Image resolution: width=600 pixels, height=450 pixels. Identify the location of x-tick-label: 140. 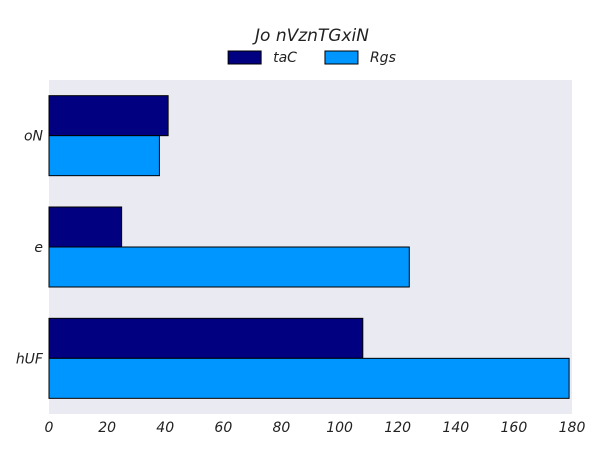
(455, 428).